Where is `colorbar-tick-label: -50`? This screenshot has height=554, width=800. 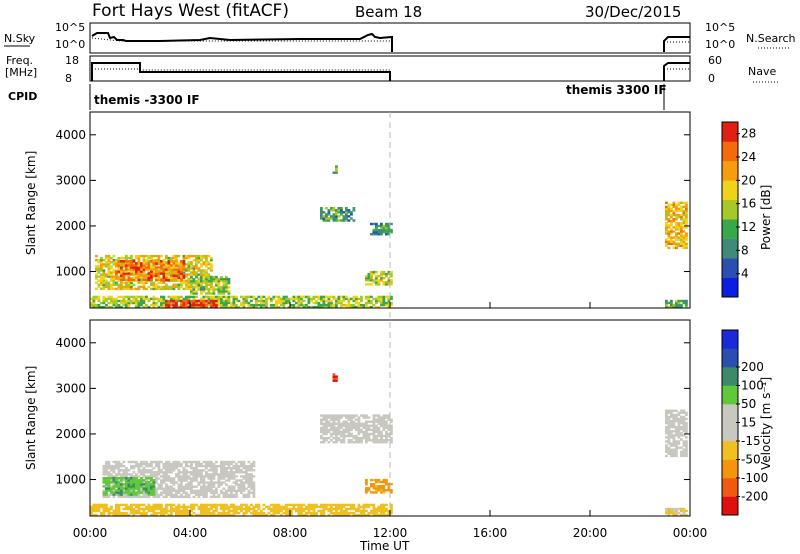 colorbar-tick-label: -50 is located at coordinates (751, 460).